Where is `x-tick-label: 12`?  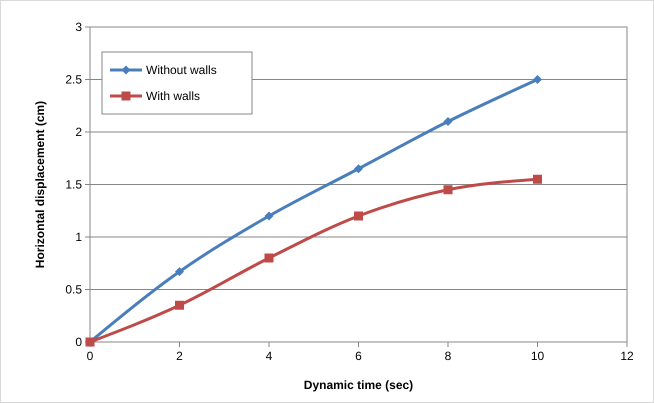
x-tick-label: 12 is located at coordinates (627, 356).